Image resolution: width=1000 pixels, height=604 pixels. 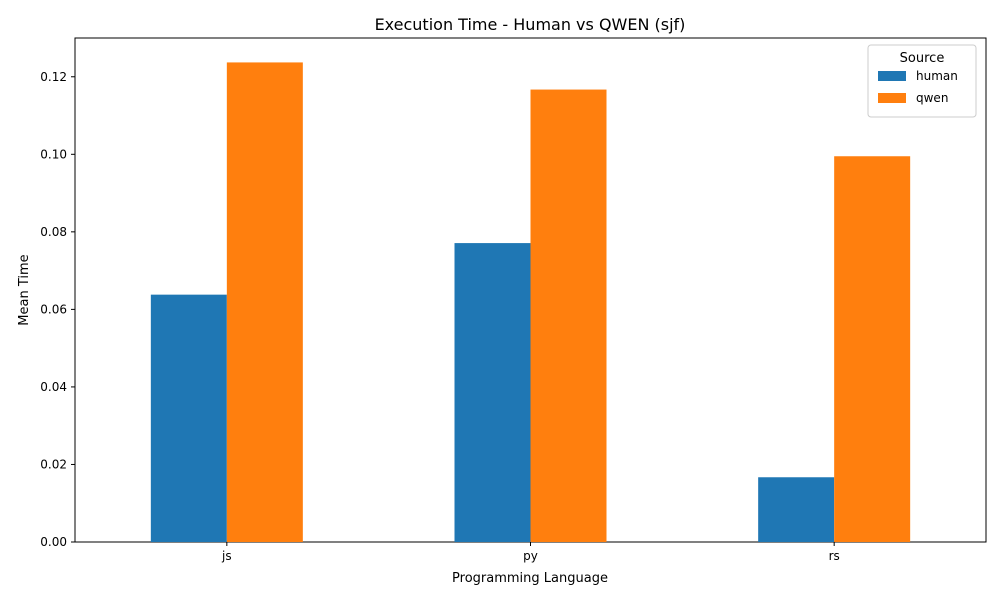 I want to click on legend-label-qwen: qwen, so click(x=932, y=98).